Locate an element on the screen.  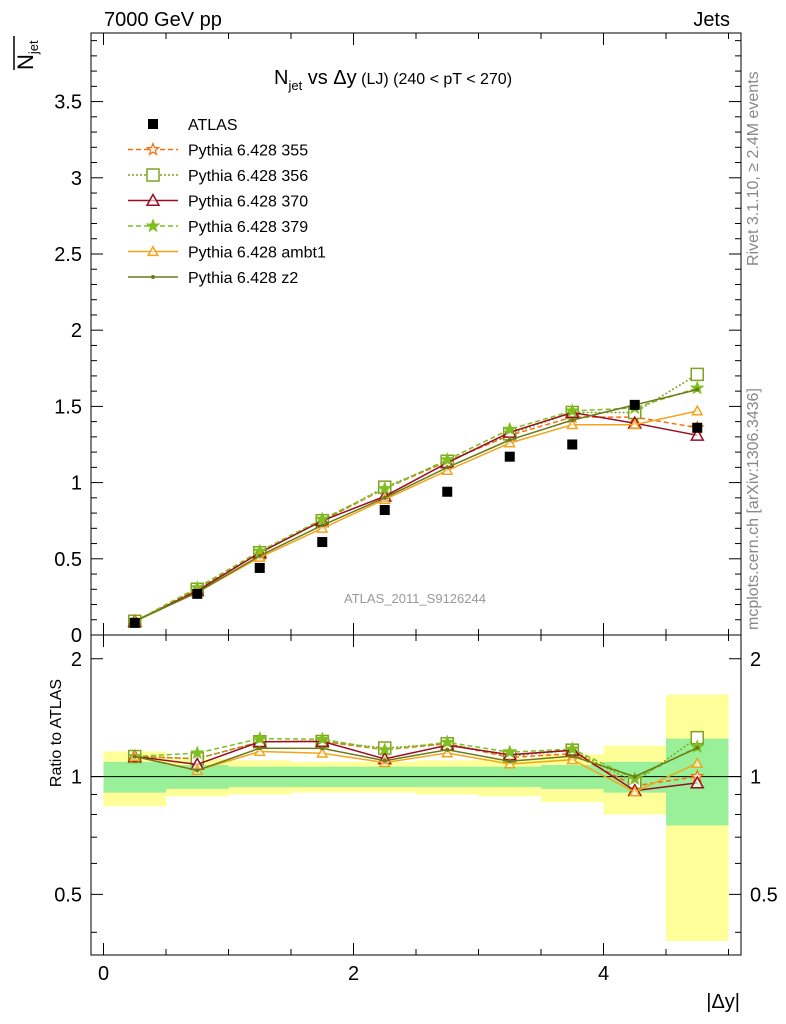
analysis-watermark: ATLAS_2011_S9126244 is located at coordinates (415, 598).